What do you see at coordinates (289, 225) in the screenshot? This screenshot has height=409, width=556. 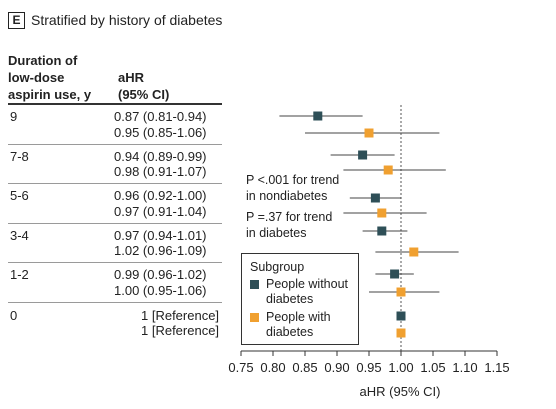 I see `trend-annotation-diabetes: P =.37 for trend in diabetes` at bounding box center [289, 225].